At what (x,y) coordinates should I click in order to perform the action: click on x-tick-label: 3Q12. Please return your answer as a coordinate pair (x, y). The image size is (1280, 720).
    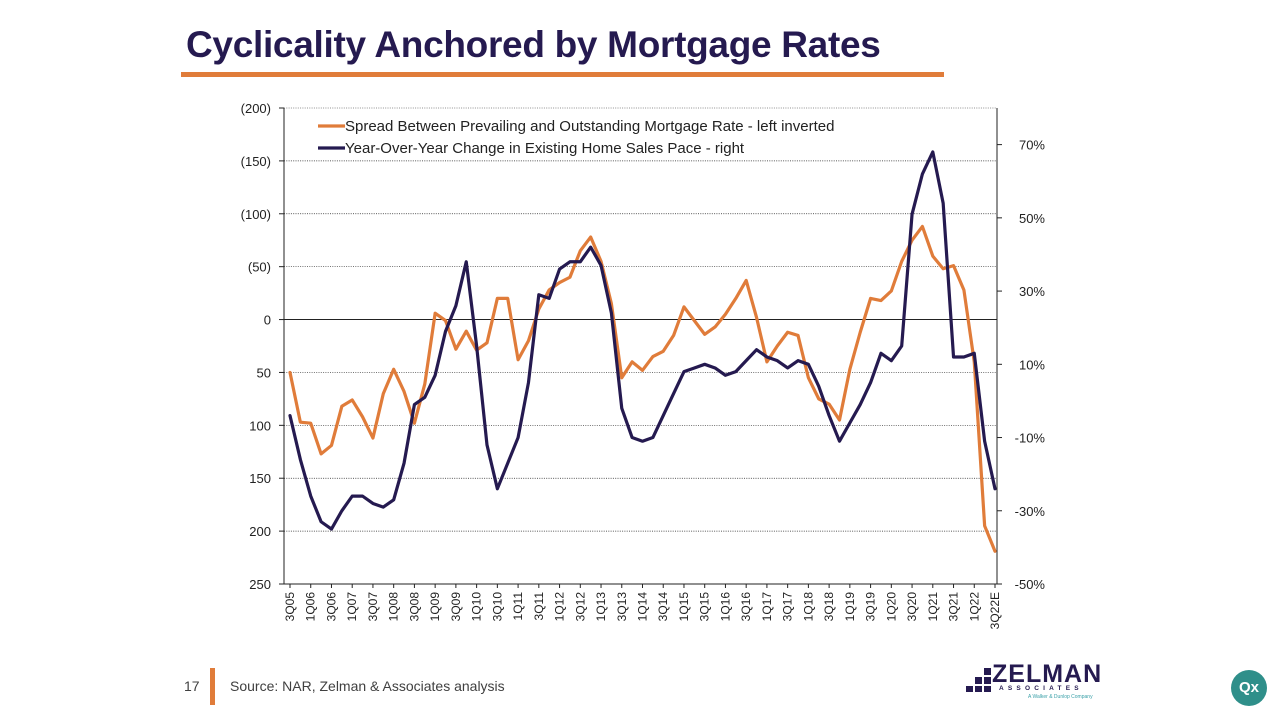
    Looking at the image, I should click on (580, 607).